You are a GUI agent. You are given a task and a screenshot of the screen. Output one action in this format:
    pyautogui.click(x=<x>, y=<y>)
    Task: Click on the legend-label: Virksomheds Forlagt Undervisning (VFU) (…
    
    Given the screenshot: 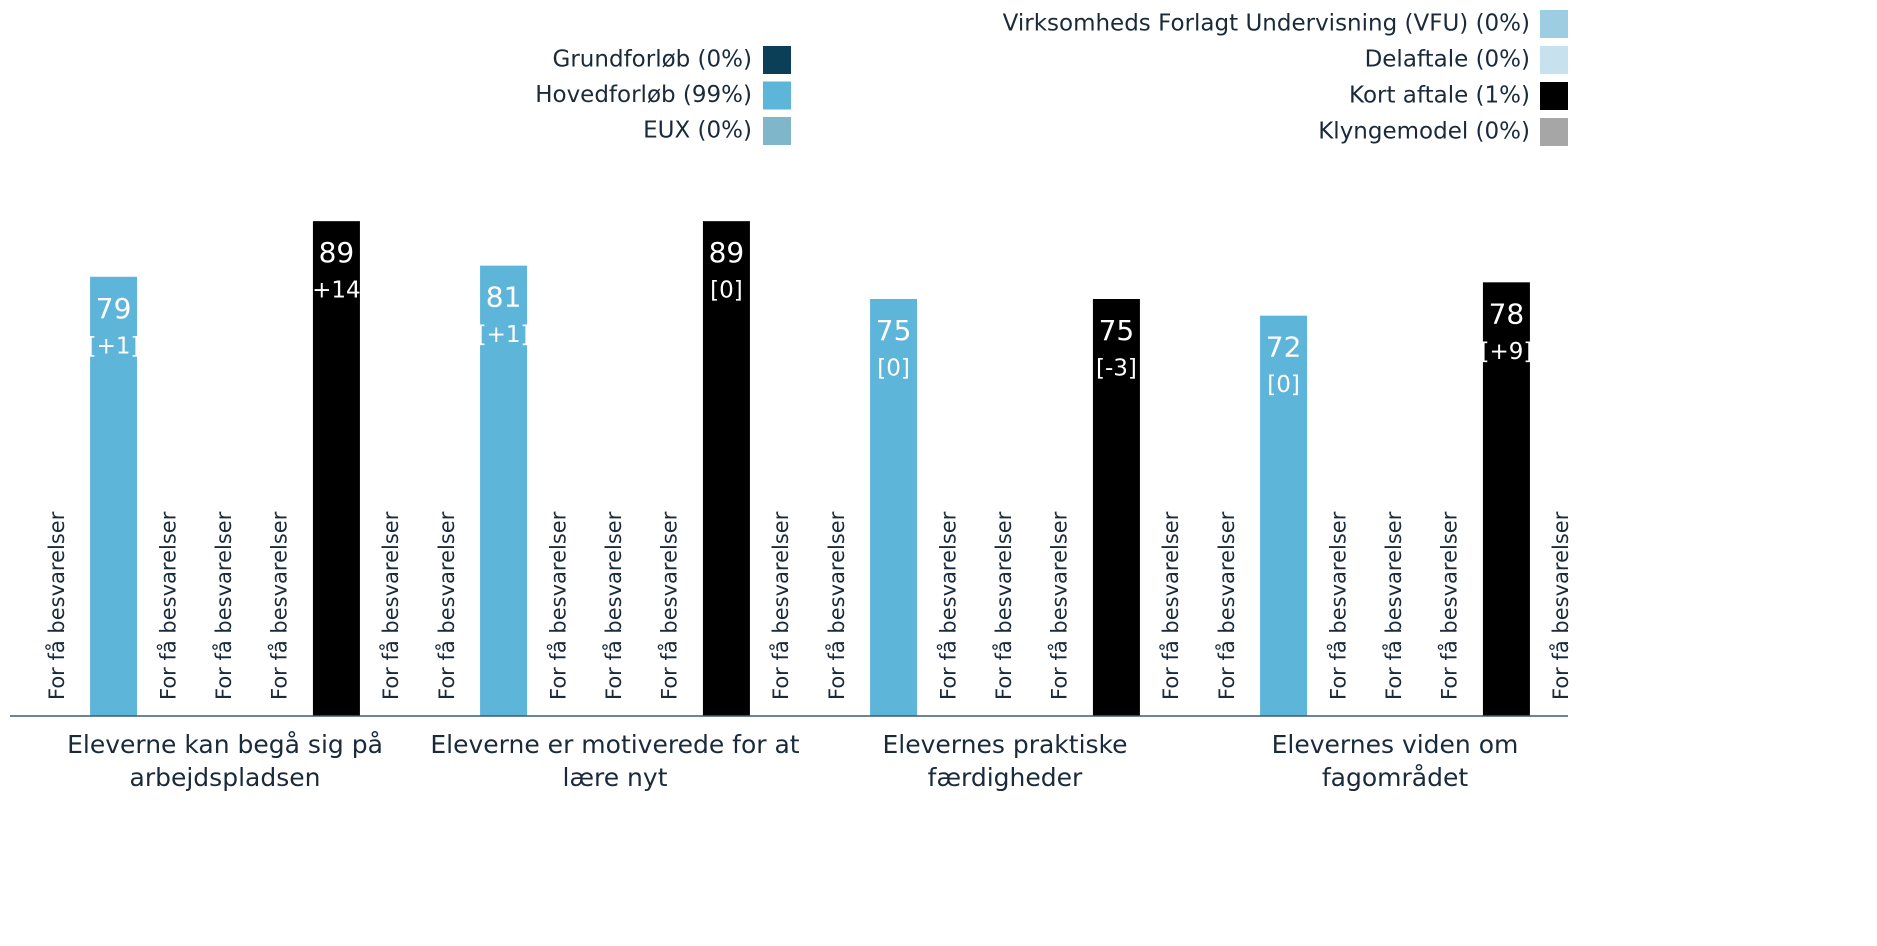 What is the action you would take?
    pyautogui.click(x=1266, y=24)
    